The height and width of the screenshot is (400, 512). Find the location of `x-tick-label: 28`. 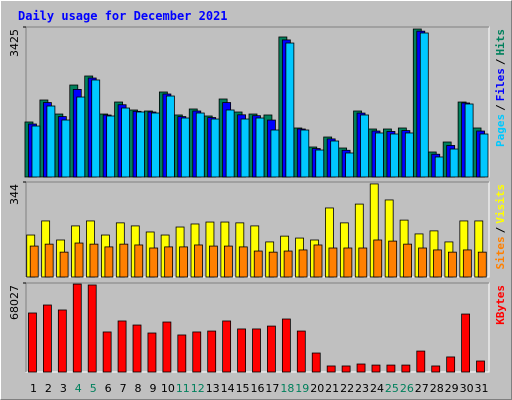

x-tick-label: 28 is located at coordinates (437, 388).